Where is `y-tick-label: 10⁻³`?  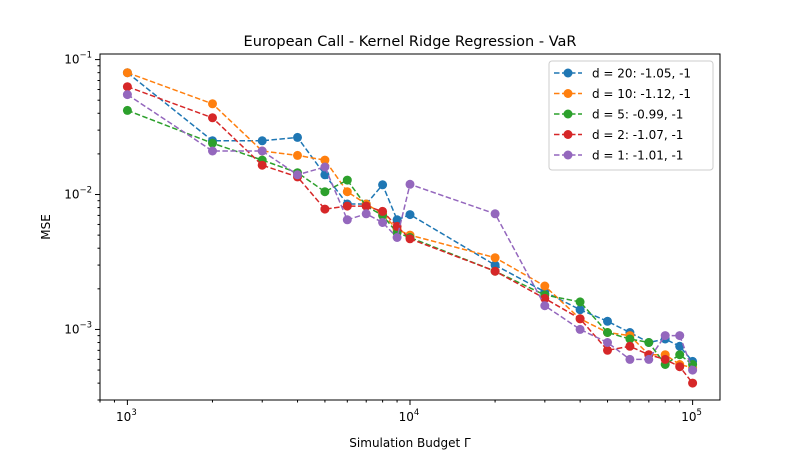
y-tick-label: 10⁻³ is located at coordinates (78, 328).